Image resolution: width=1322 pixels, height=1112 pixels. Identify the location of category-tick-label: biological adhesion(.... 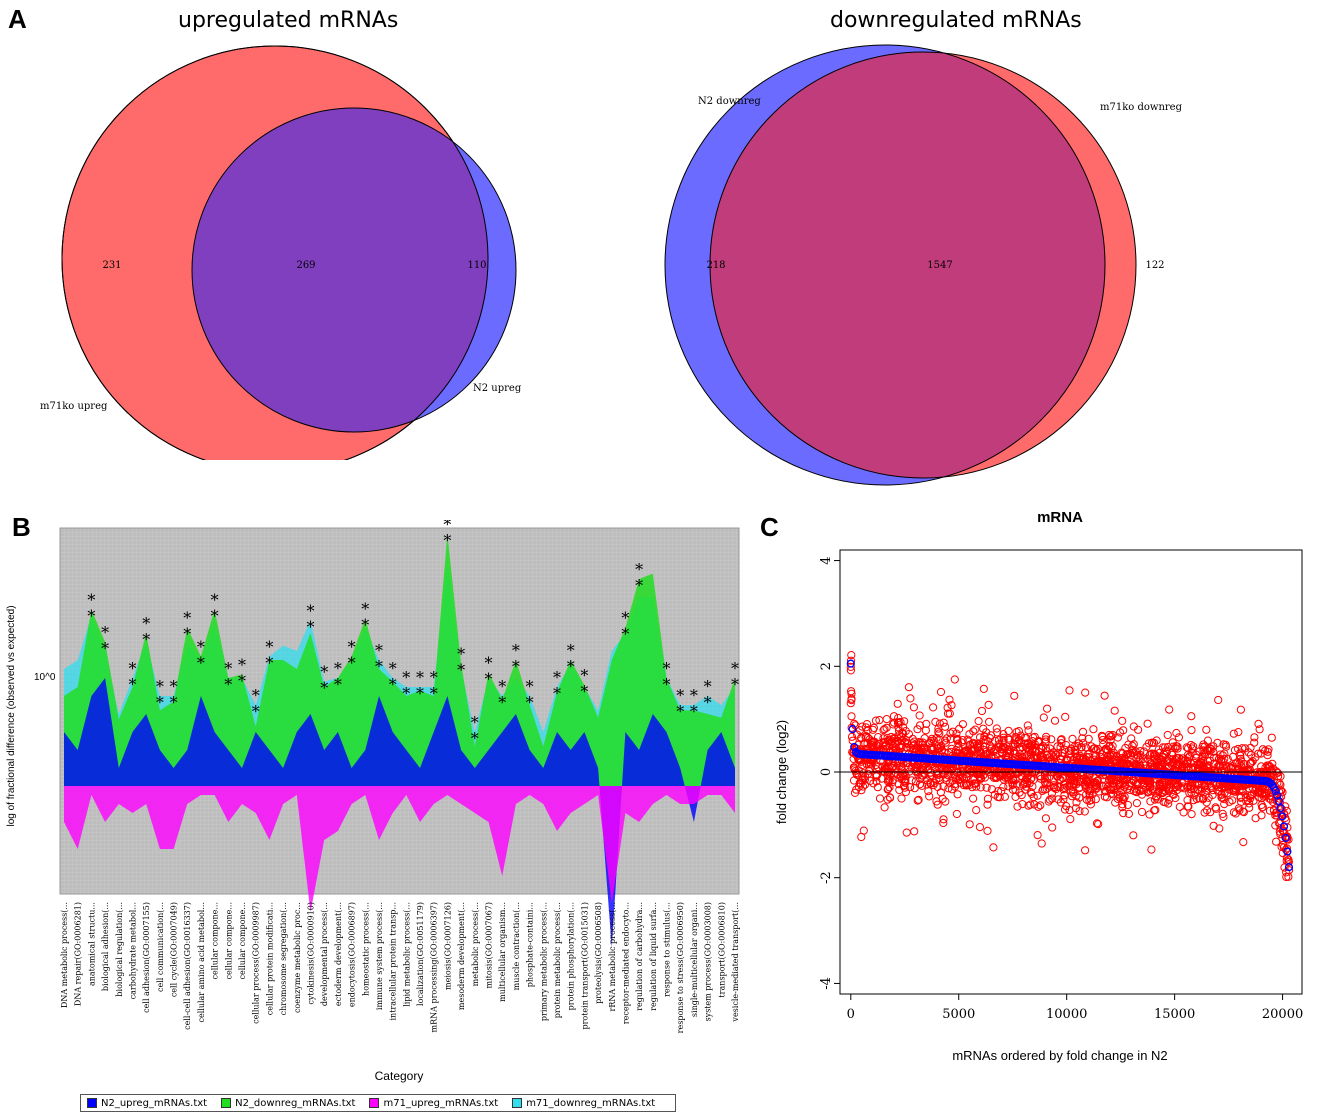
(105, 946).